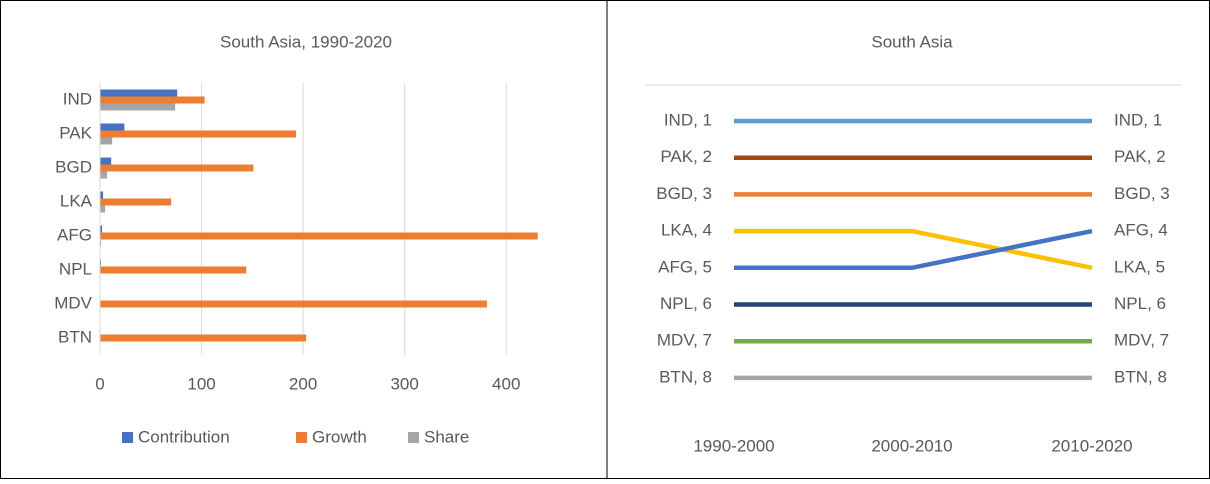  Describe the element at coordinates (303, 383) in the screenshot. I see `x-tick-label: 200` at that location.